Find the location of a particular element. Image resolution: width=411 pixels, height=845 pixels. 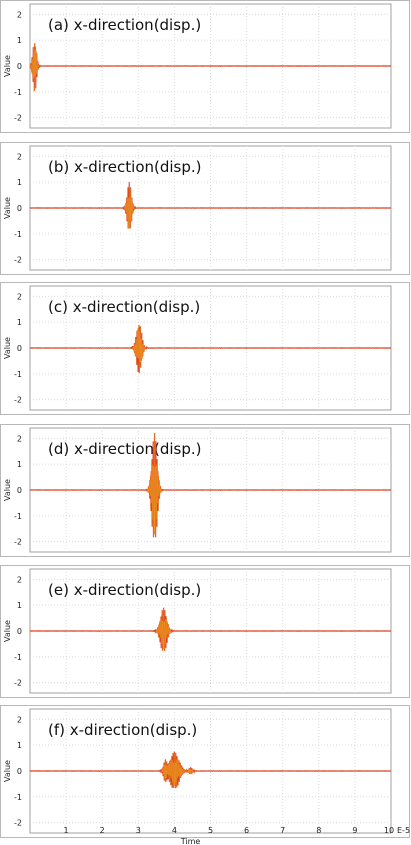

x-tick-label: 5 is located at coordinates (210, 830).